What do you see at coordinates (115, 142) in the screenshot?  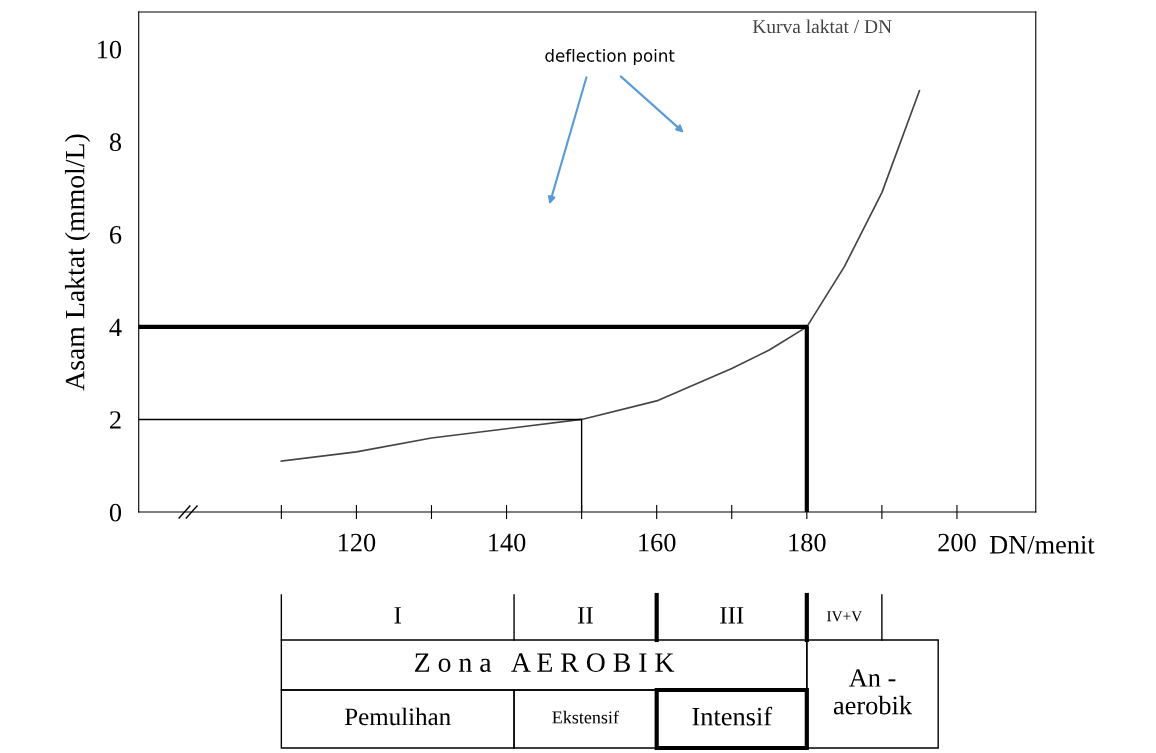 I see `y-tick-label: 8` at bounding box center [115, 142].